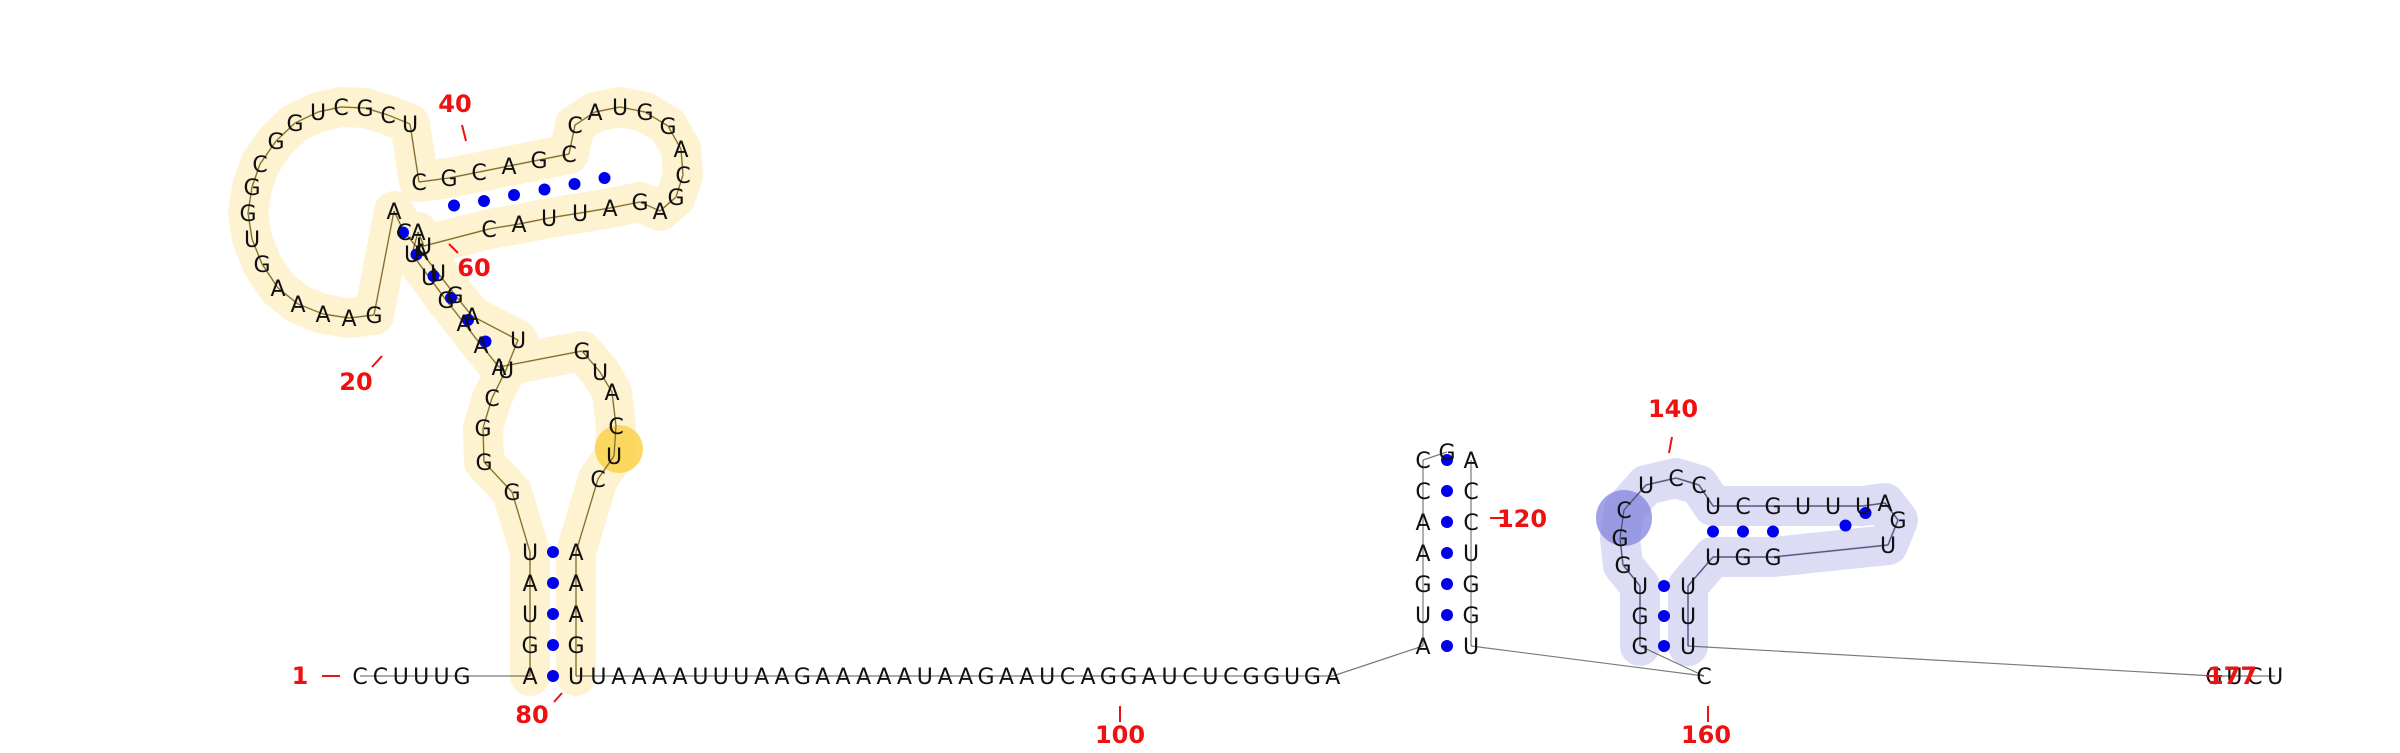 The image size is (2400, 753). I want to click on nucleotide-104: C, so click(1067, 677).